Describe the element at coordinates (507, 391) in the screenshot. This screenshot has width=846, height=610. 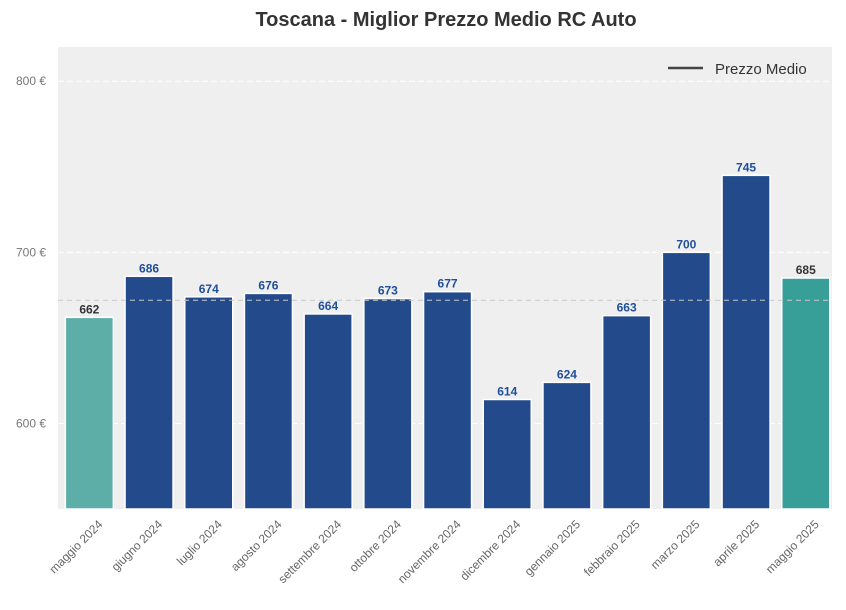
I see `data-label: 614` at that location.